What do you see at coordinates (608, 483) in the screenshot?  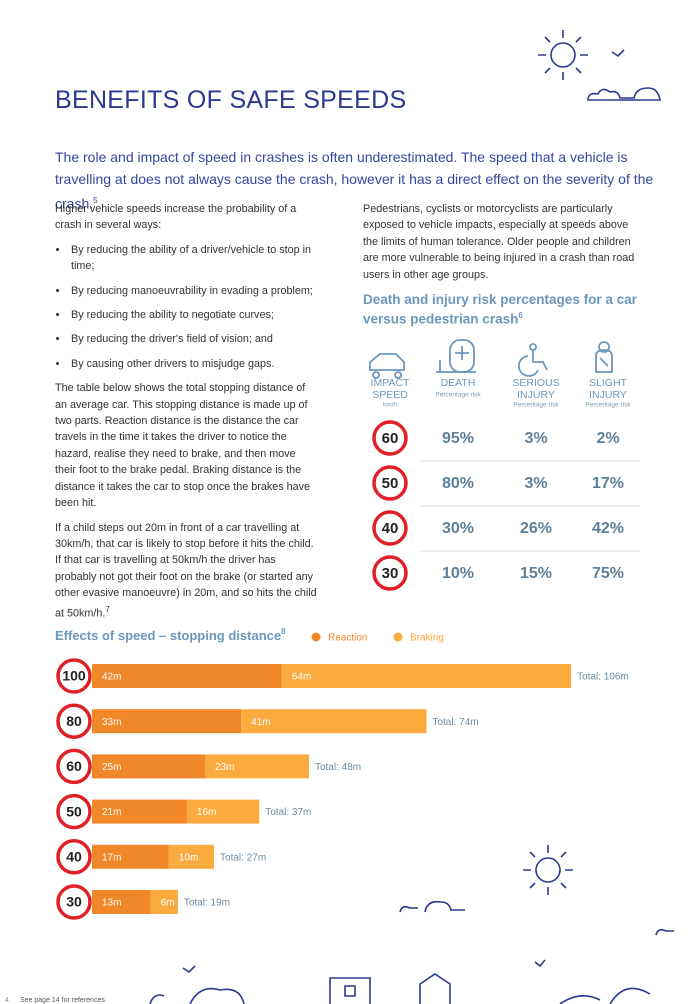 I see `risk-value: 17%` at bounding box center [608, 483].